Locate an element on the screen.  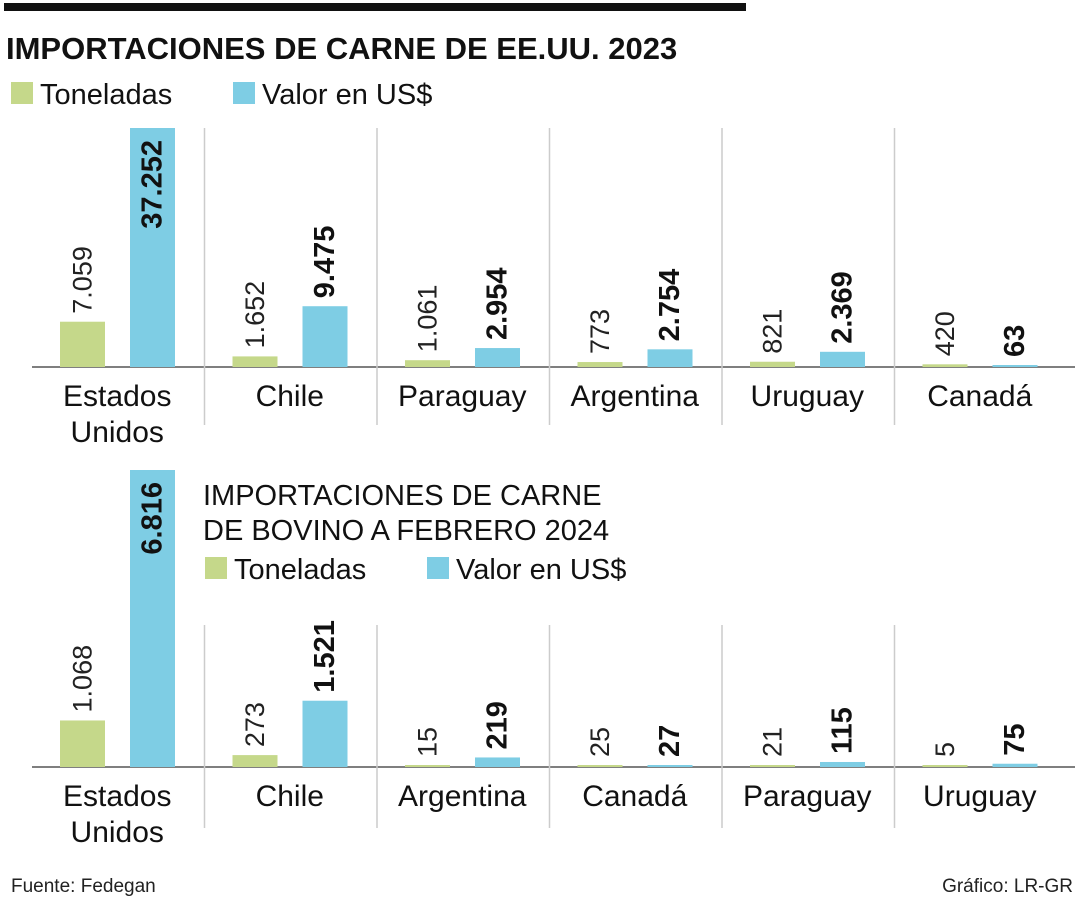
legend1-swatch-valor is located at coordinates (244, 93).